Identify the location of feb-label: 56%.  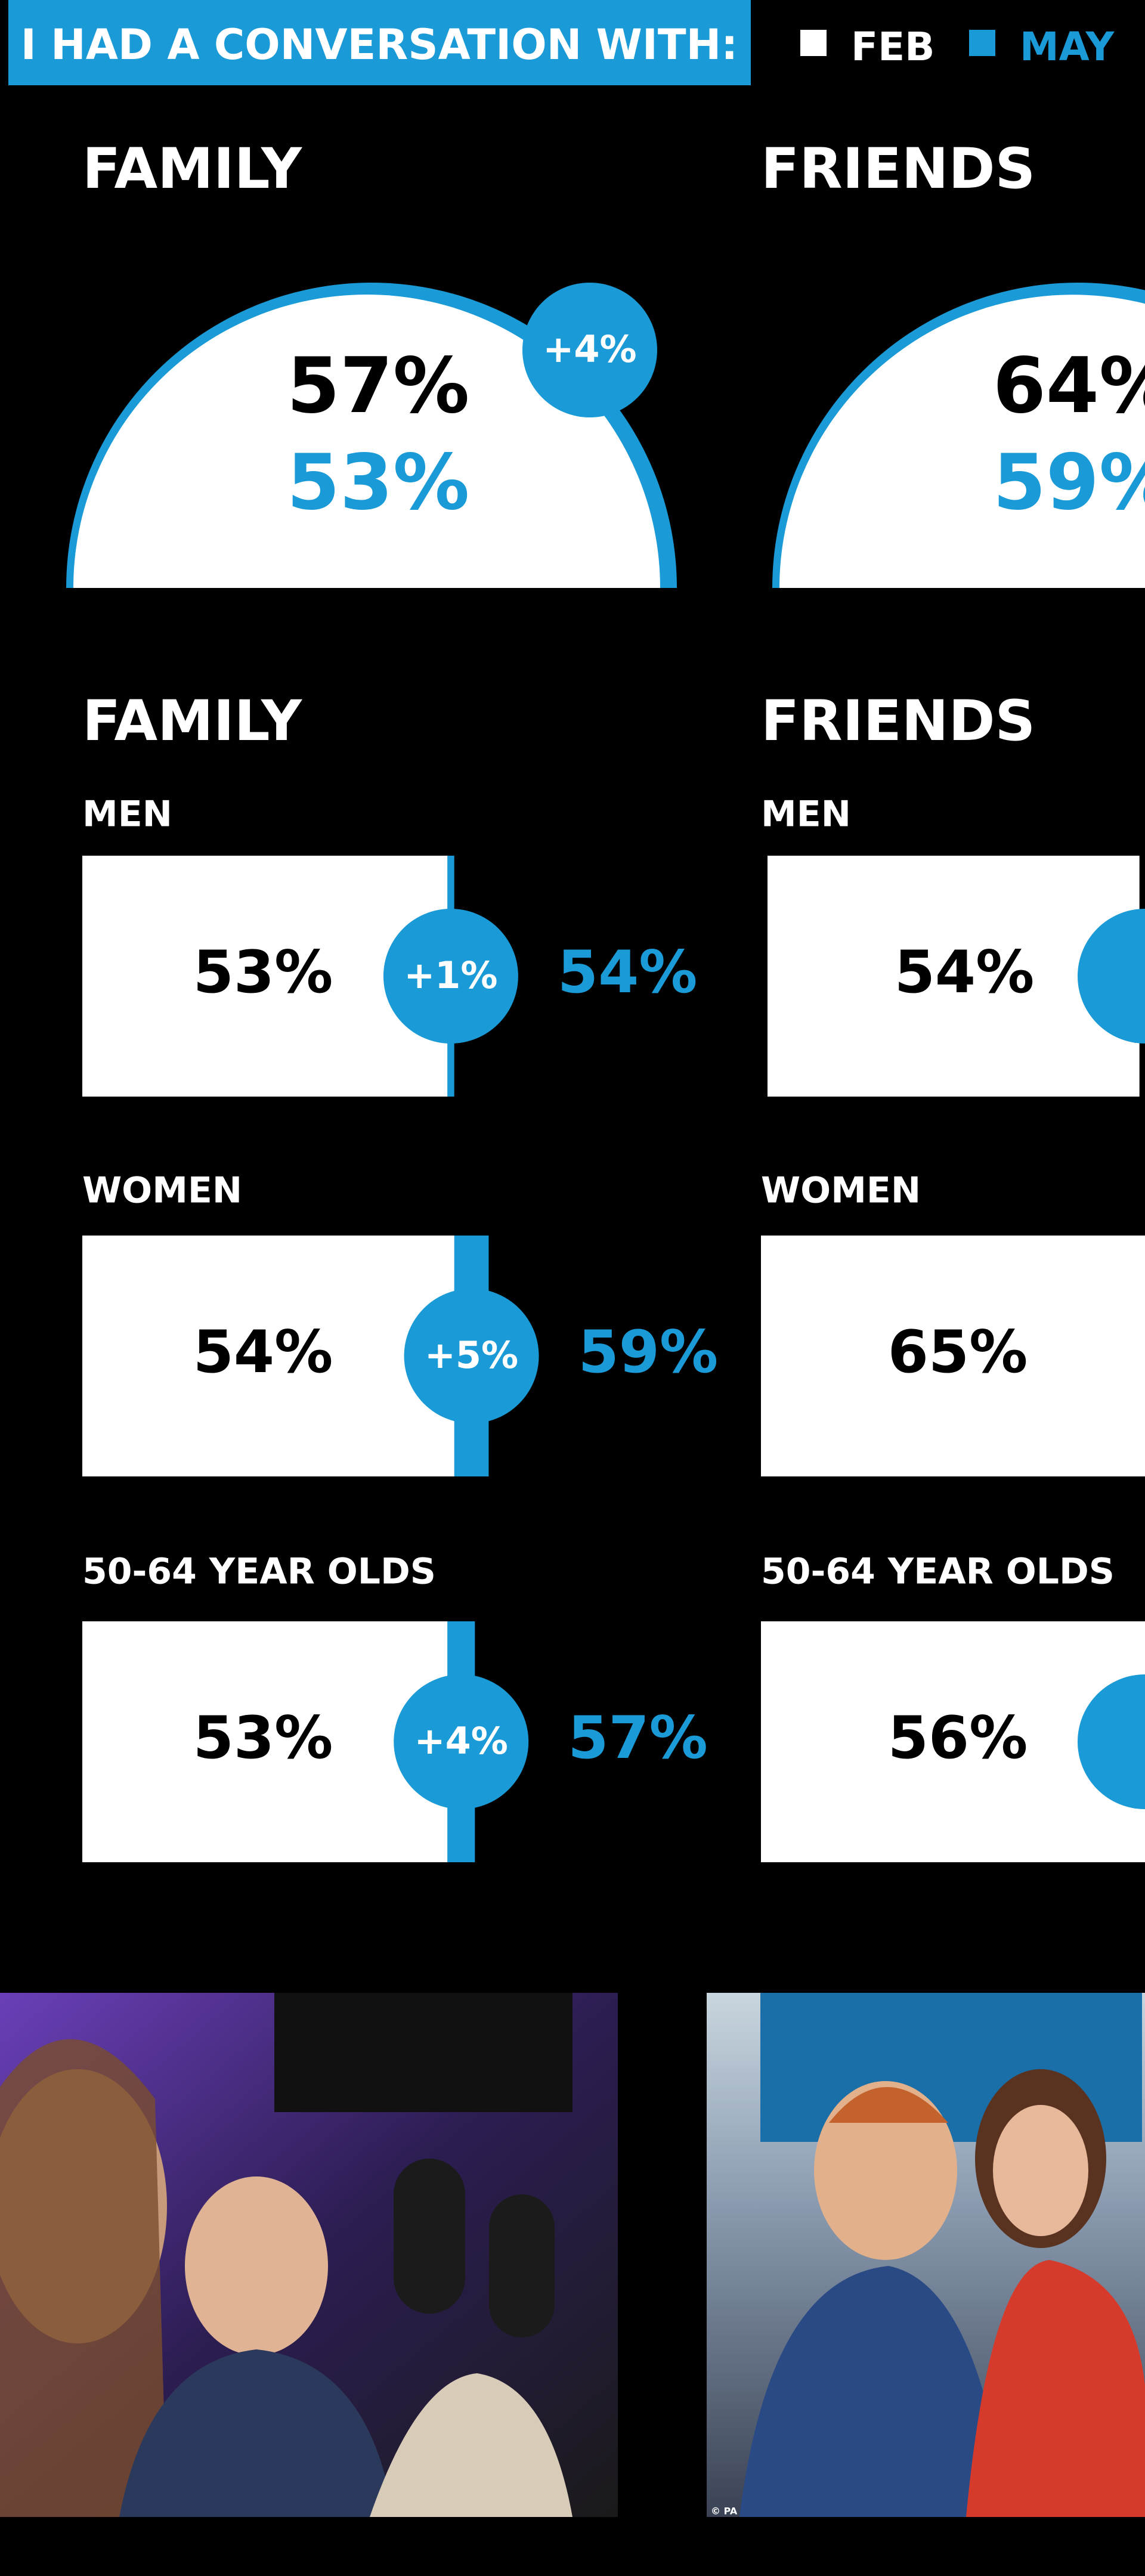
(958, 1738).